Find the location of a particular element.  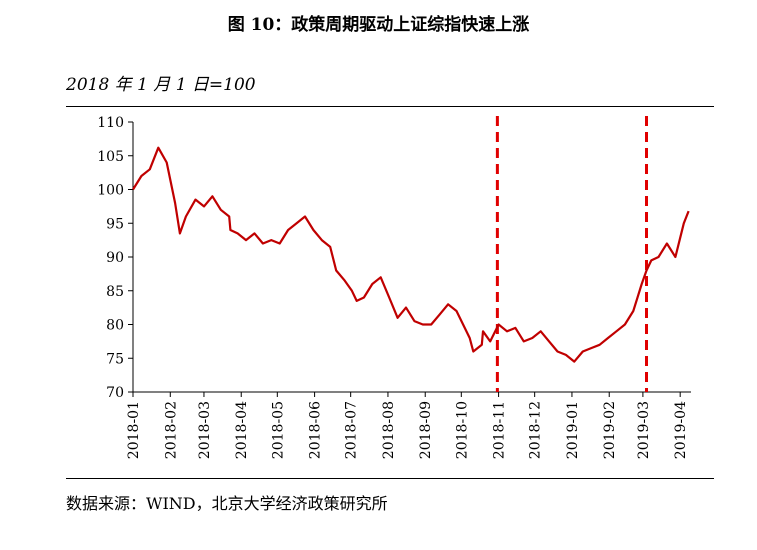

chart-title: 图 10：政策周期驱动上证综指快速上涨 is located at coordinates (378, 25).